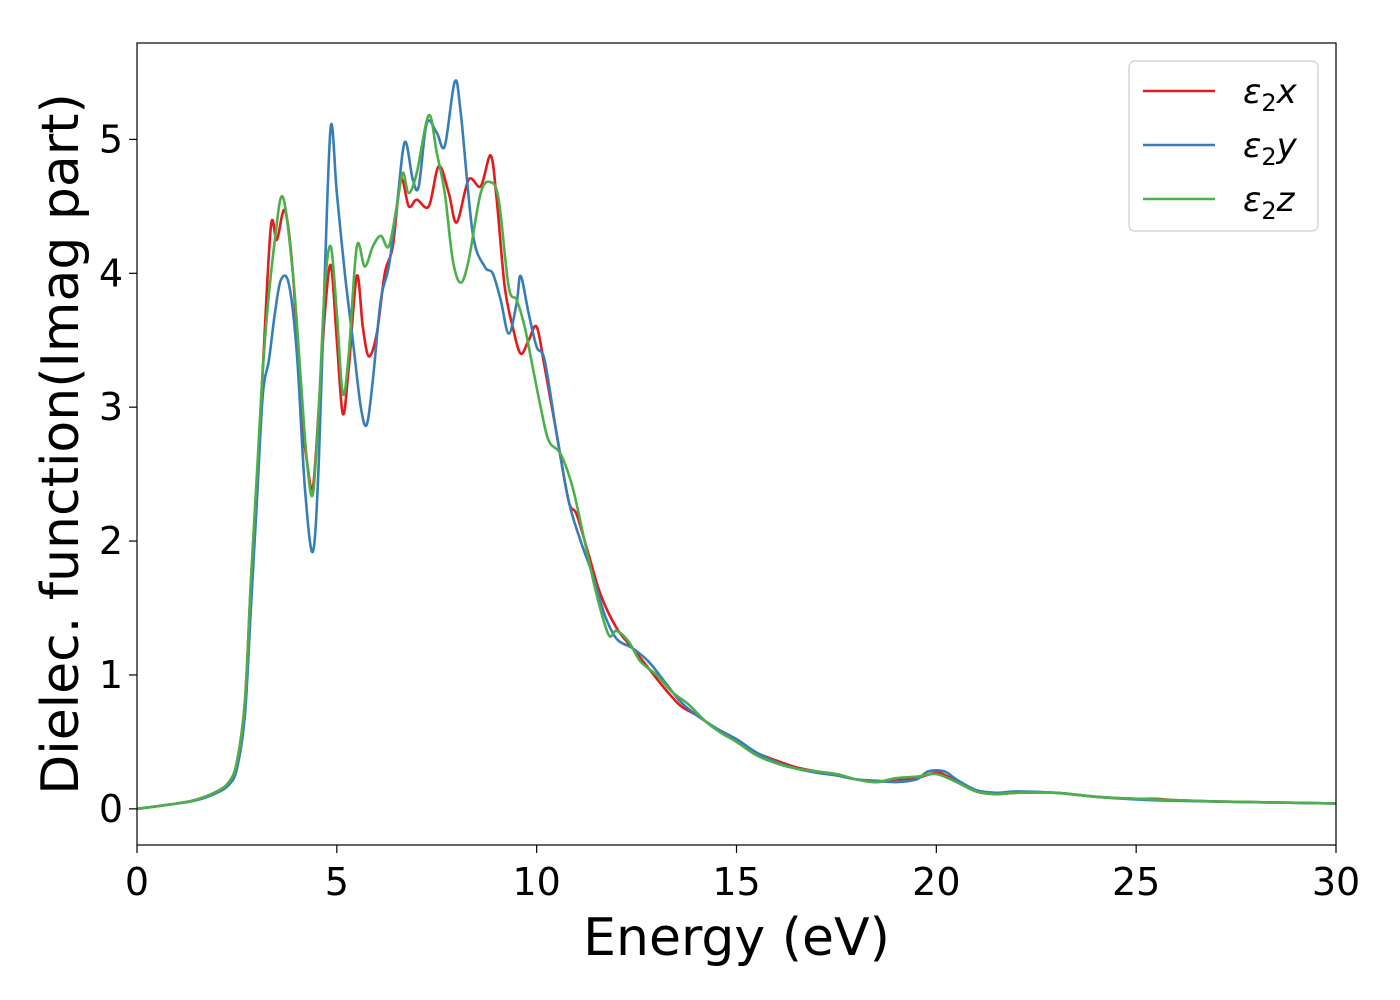 Image resolution: width=1400 pixels, height=1000 pixels. Describe the element at coordinates (1270, 148) in the screenshot. I see `legend-label: ε2y` at that location.